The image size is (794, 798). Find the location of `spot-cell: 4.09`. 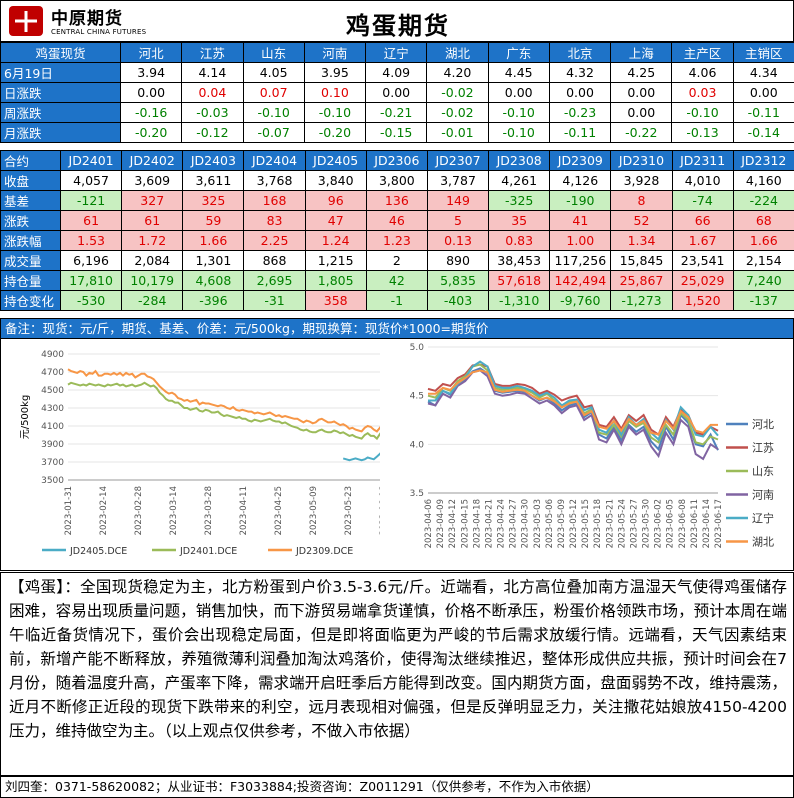

spot-cell: 4.09 is located at coordinates (396, 72).